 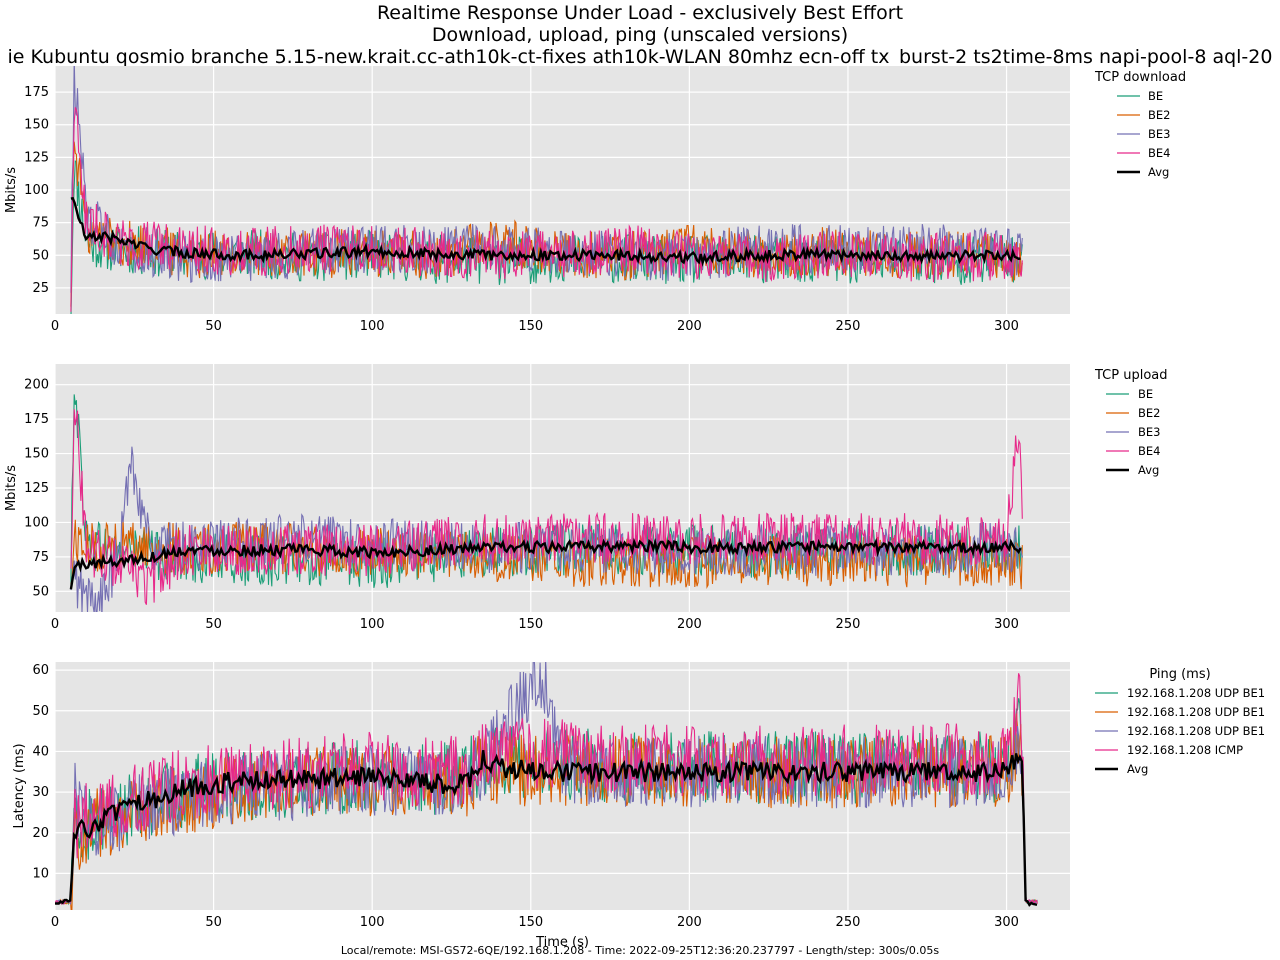 What do you see at coordinates (40, 833) in the screenshot?
I see `y-tick-label: 20` at bounding box center [40, 833].